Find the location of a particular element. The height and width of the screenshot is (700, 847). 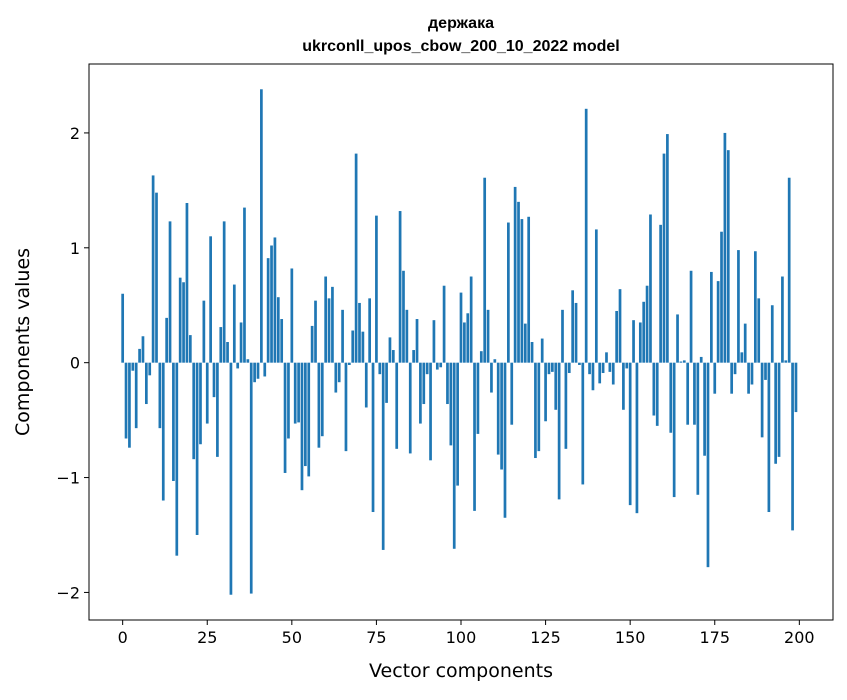

x-tick-label: 50 is located at coordinates (292, 637).